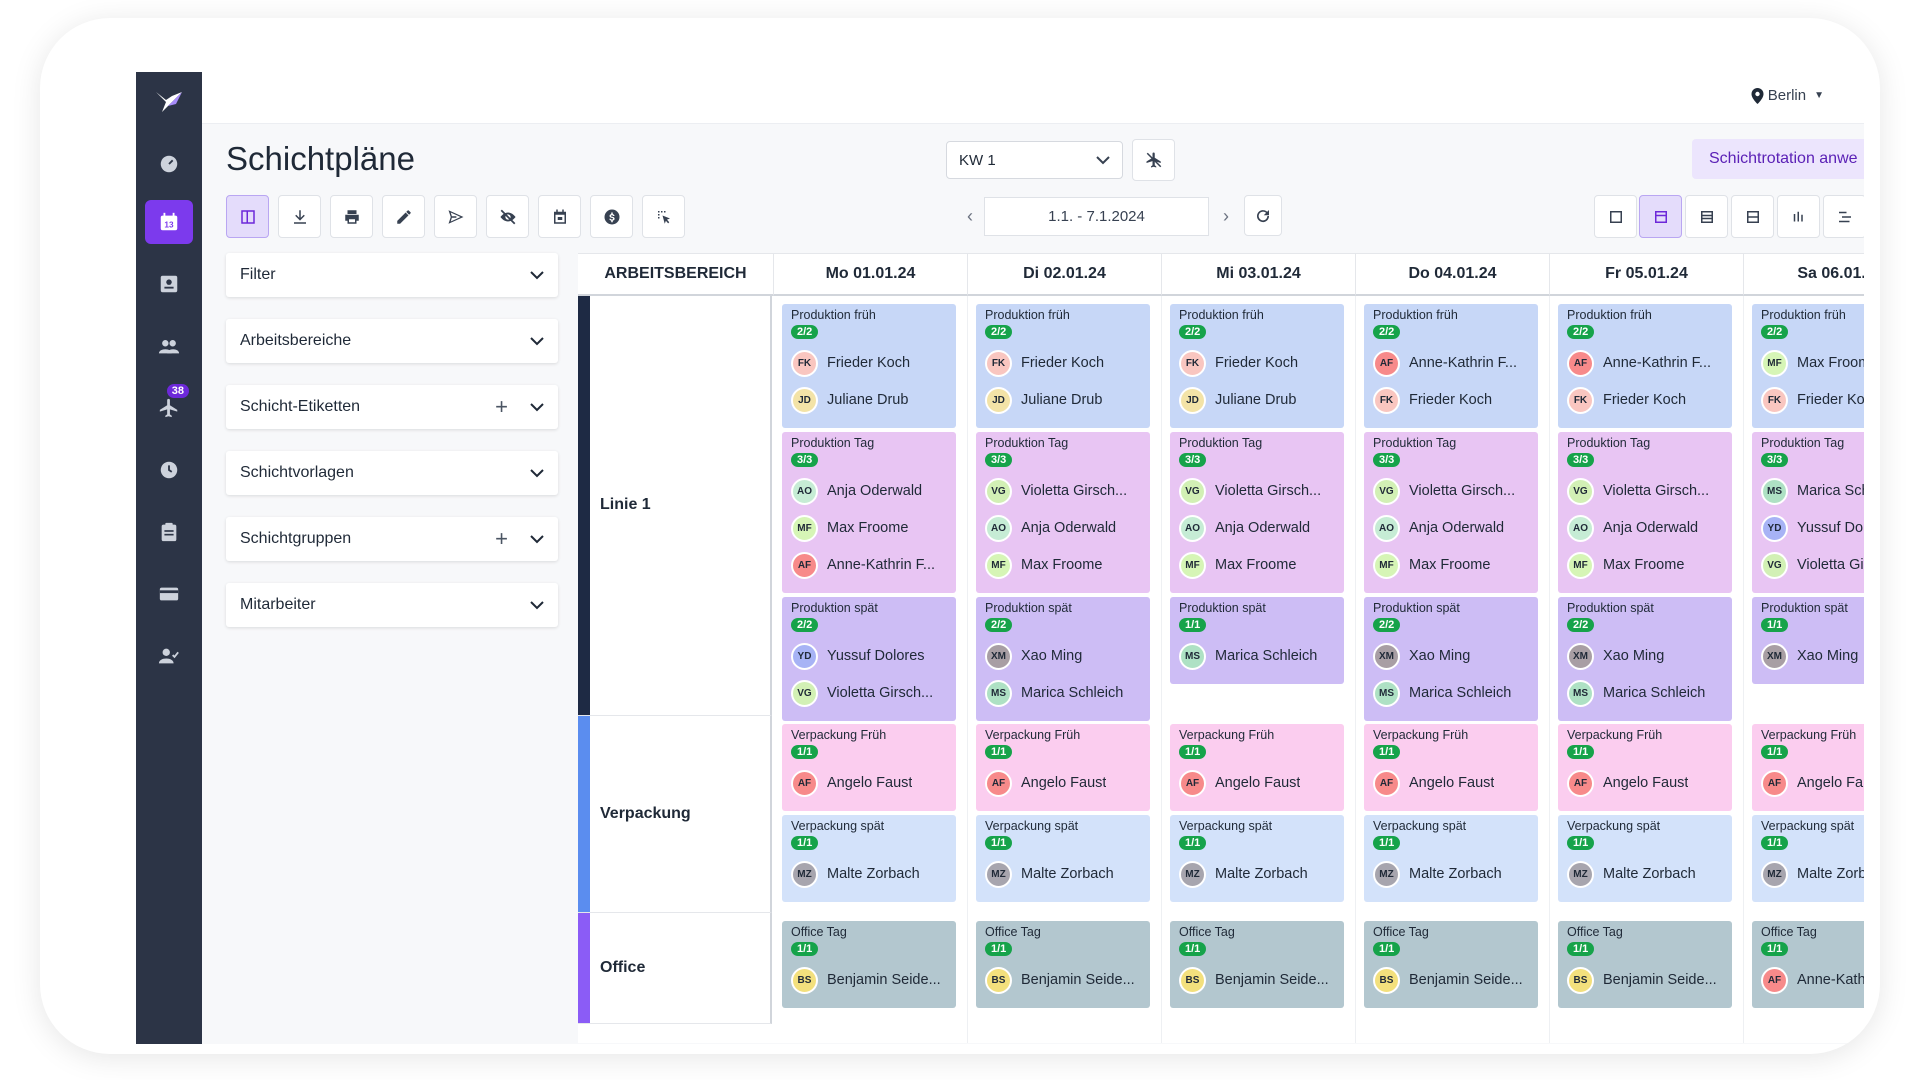 This screenshot has width=1920, height=1080. What do you see at coordinates (1808, 858) in the screenshot?
I see `shift-card: Verpackung spät 1/1 MZ Malte Zorbac` at bounding box center [1808, 858].